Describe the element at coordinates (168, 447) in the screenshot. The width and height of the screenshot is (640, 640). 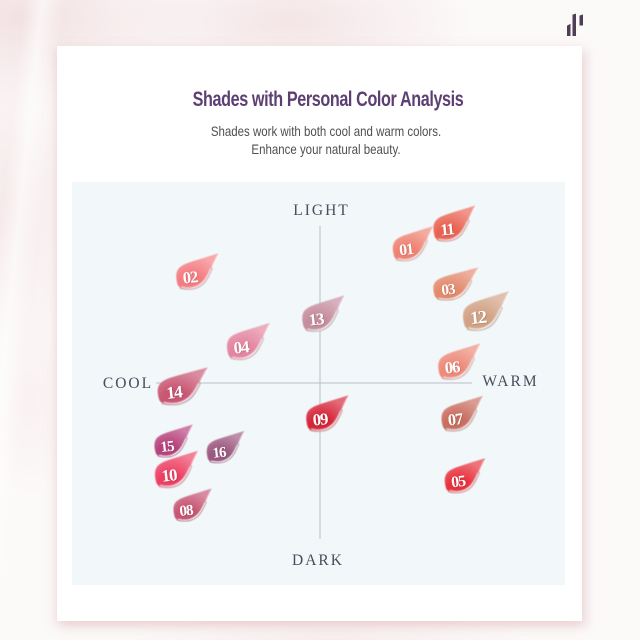
I see `svg-text: 15` at that location.